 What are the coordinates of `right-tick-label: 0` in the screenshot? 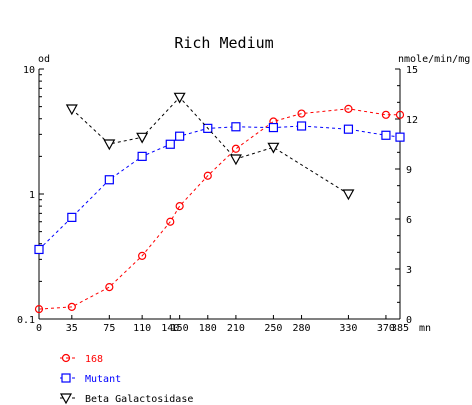 It's located at (409, 320).